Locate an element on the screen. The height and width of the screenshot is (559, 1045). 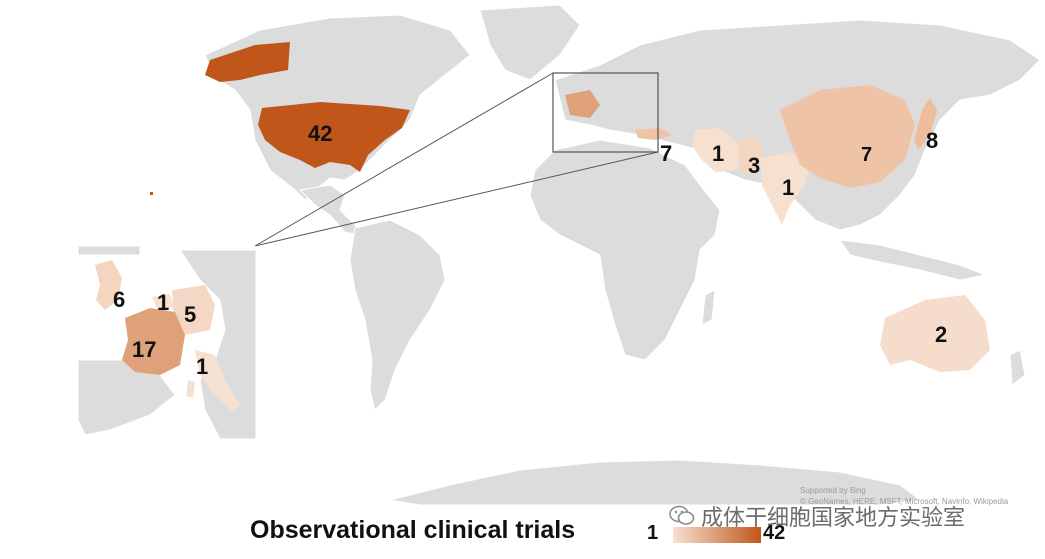
legend-title: Observational clinical trials is located at coordinates (413, 530).